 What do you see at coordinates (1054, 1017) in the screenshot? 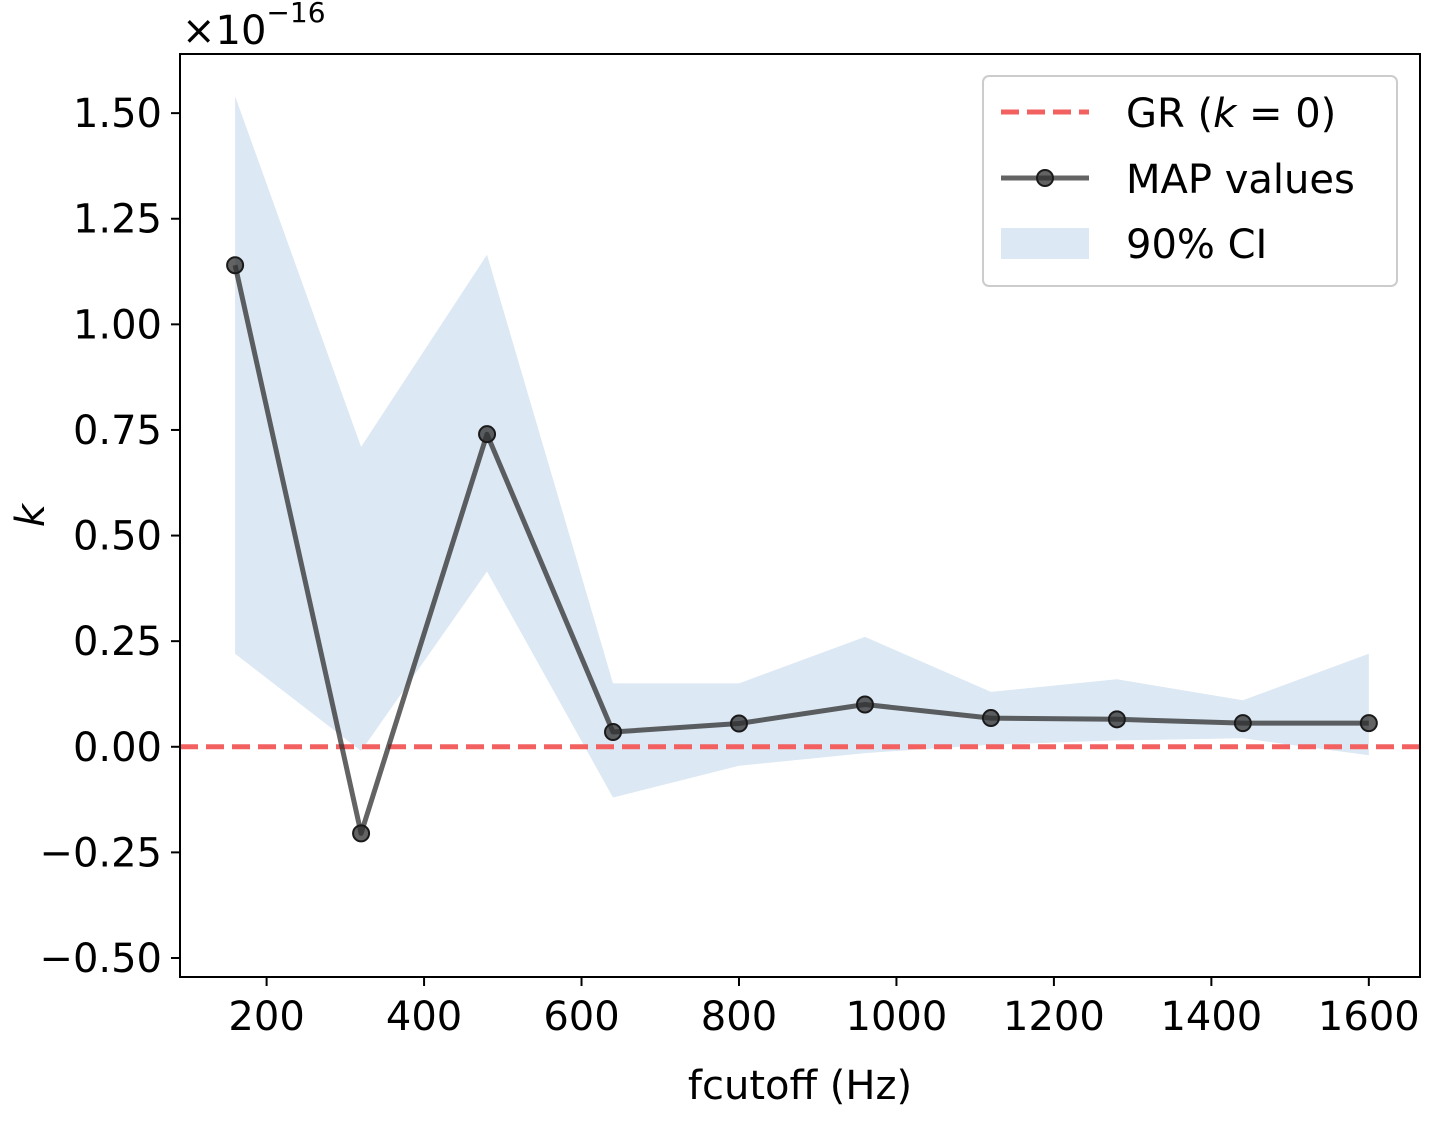
I see `x-tick-label: 1200` at bounding box center [1054, 1017].